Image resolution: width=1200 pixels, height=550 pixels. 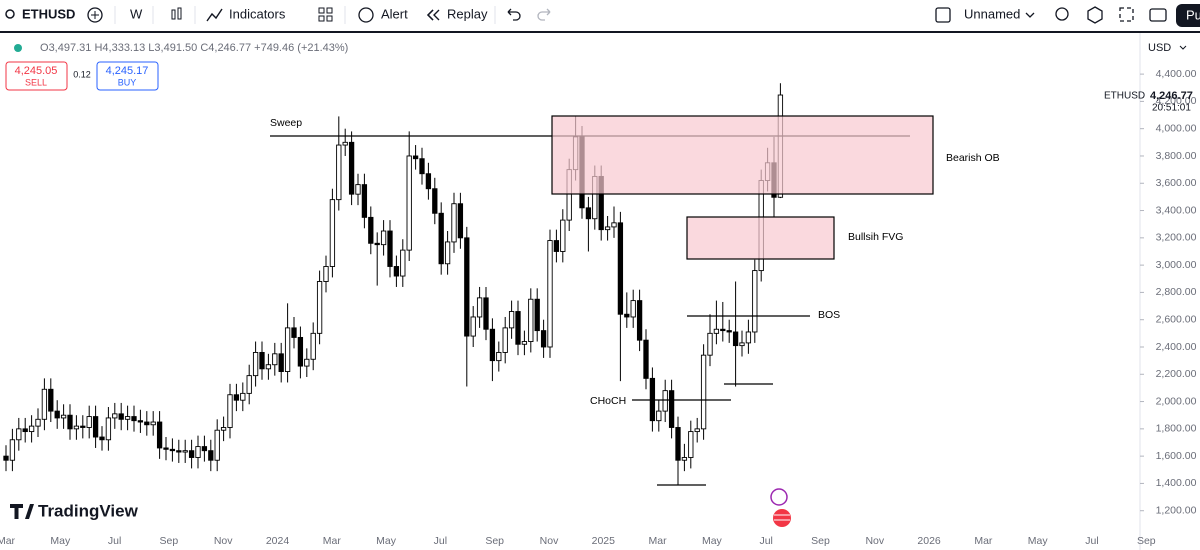 What do you see at coordinates (514, 14) in the screenshot?
I see `undo` at bounding box center [514, 14].